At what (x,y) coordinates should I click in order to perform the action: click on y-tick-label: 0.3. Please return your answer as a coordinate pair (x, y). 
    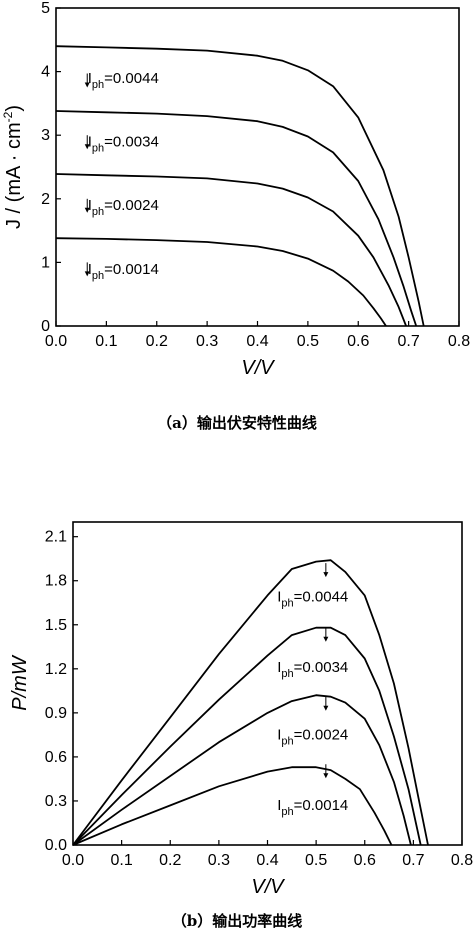
    Looking at the image, I should click on (56, 801).